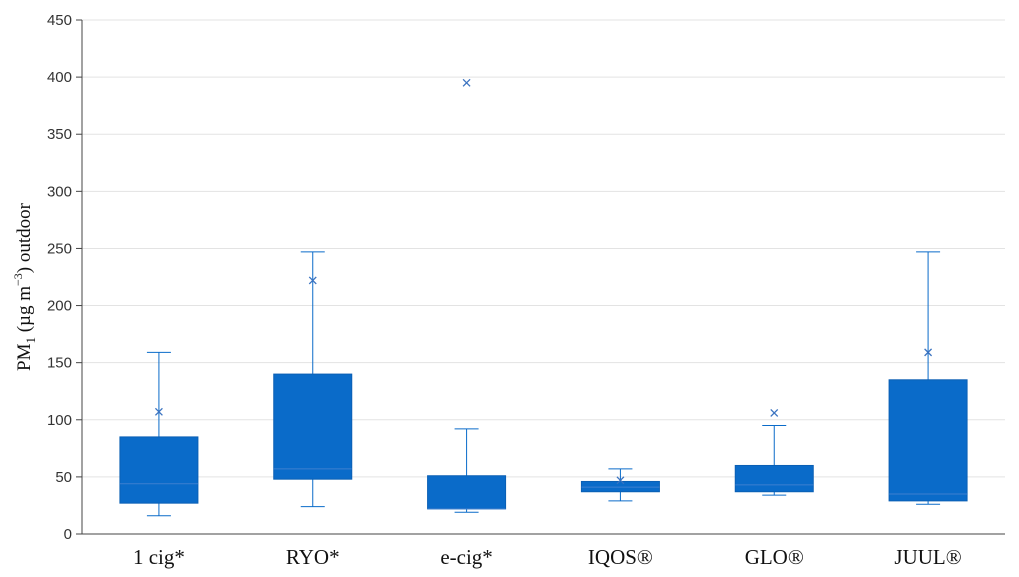 The height and width of the screenshot is (577, 1019). What do you see at coordinates (466, 557) in the screenshot?
I see `x-category-label: e-cig*` at bounding box center [466, 557].